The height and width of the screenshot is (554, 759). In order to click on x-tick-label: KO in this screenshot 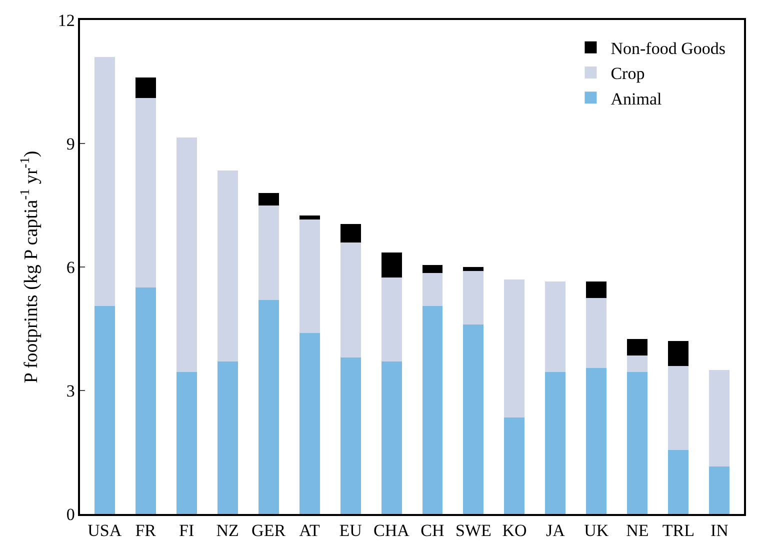, I will do `click(514, 530)`.